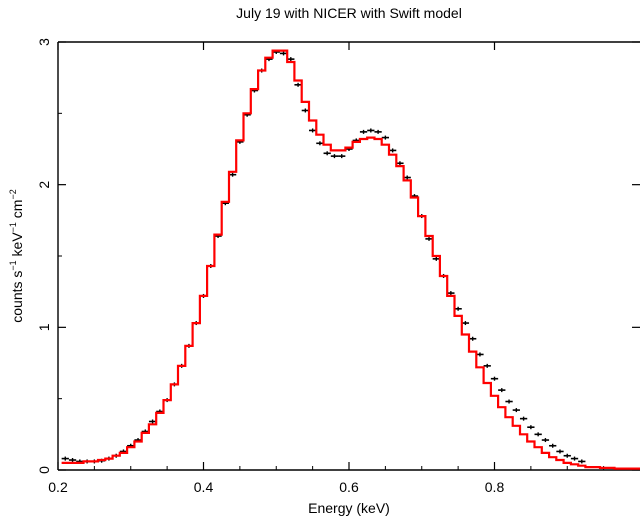 The image size is (640, 520). I want to click on y-label-tail: cm, so click(17, 211).